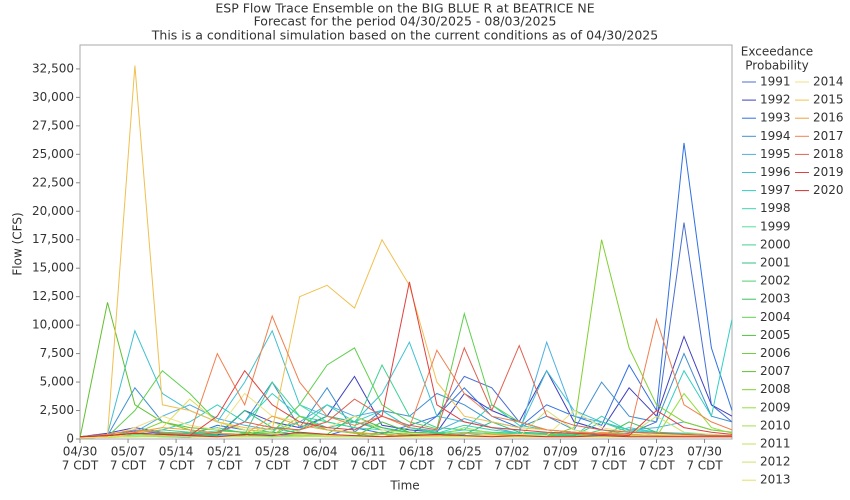 This screenshot has height=500, width=850. I want to click on legend-label: 2013, so click(775, 480).